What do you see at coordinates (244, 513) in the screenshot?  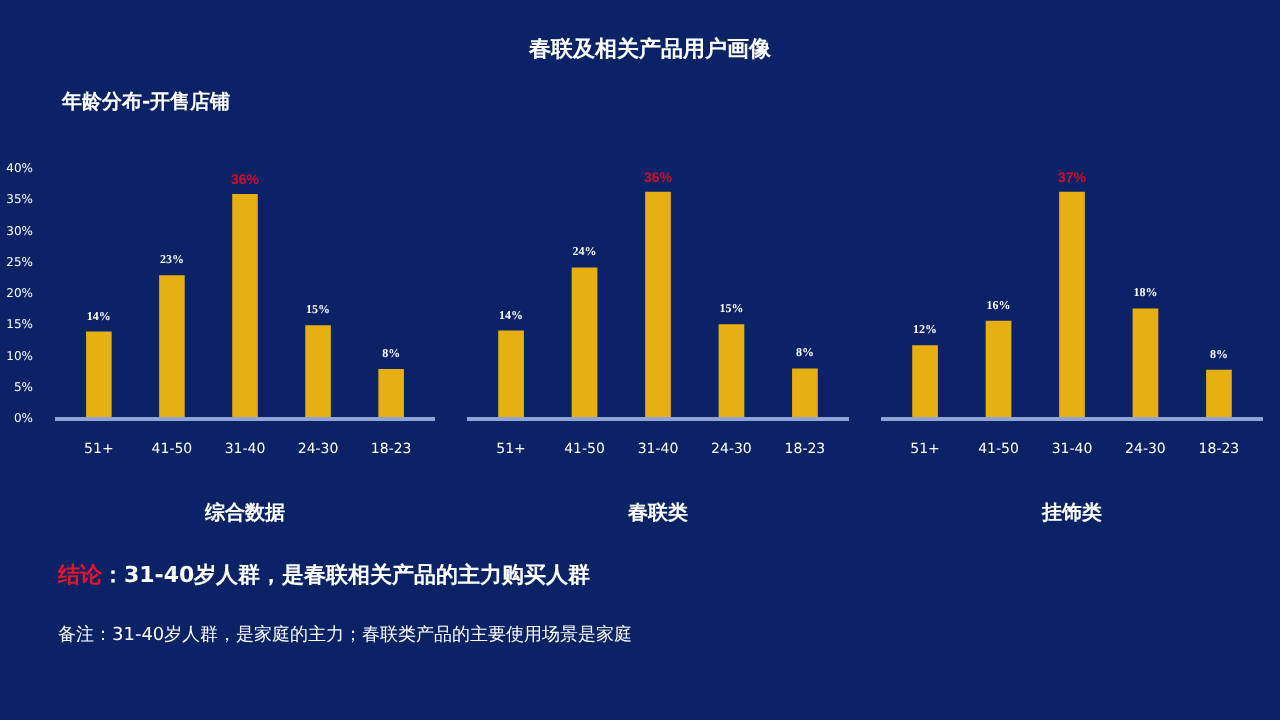 I see `x-axis-title: 综合数据` at bounding box center [244, 513].